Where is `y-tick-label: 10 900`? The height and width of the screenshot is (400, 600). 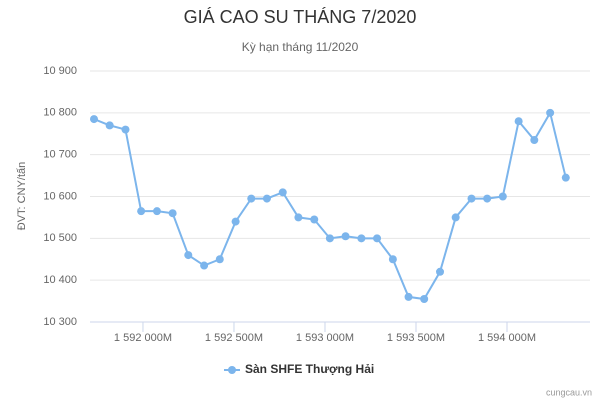 y-tick-label: 10 900 is located at coordinates (60, 71).